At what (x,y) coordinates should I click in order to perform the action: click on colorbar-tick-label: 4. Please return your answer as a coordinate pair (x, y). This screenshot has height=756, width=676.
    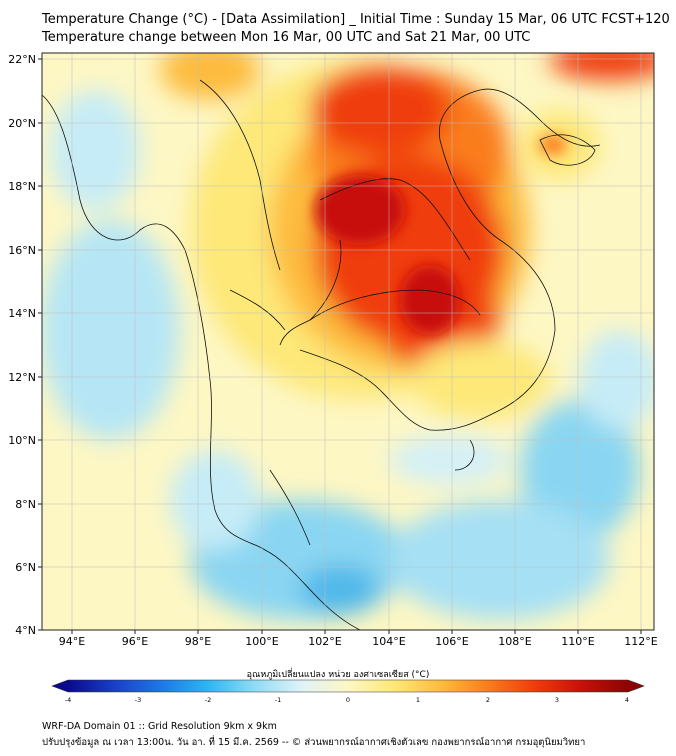
    Looking at the image, I should click on (627, 700).